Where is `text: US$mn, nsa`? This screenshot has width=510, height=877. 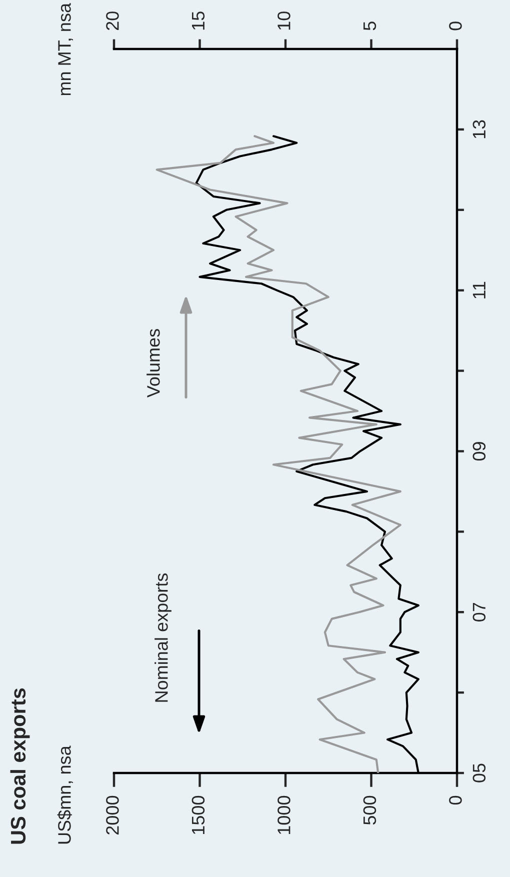 text: US$mn, nsa is located at coordinates (65, 795).